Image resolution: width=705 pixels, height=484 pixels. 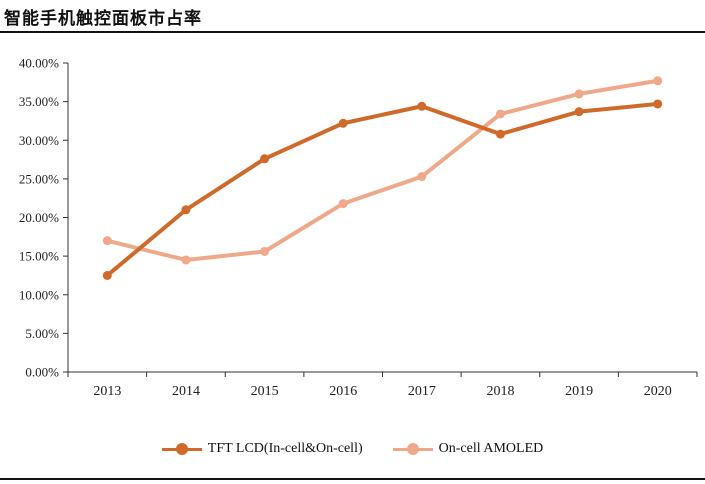 I want to click on x-tick-label: 2020, so click(x=658, y=391).